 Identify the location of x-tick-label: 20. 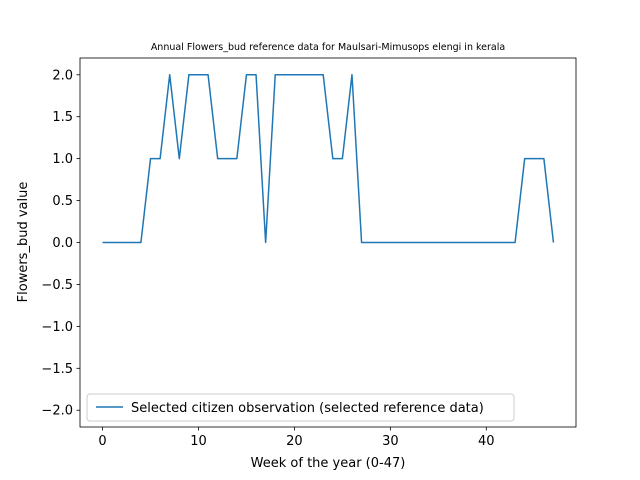
(294, 441).